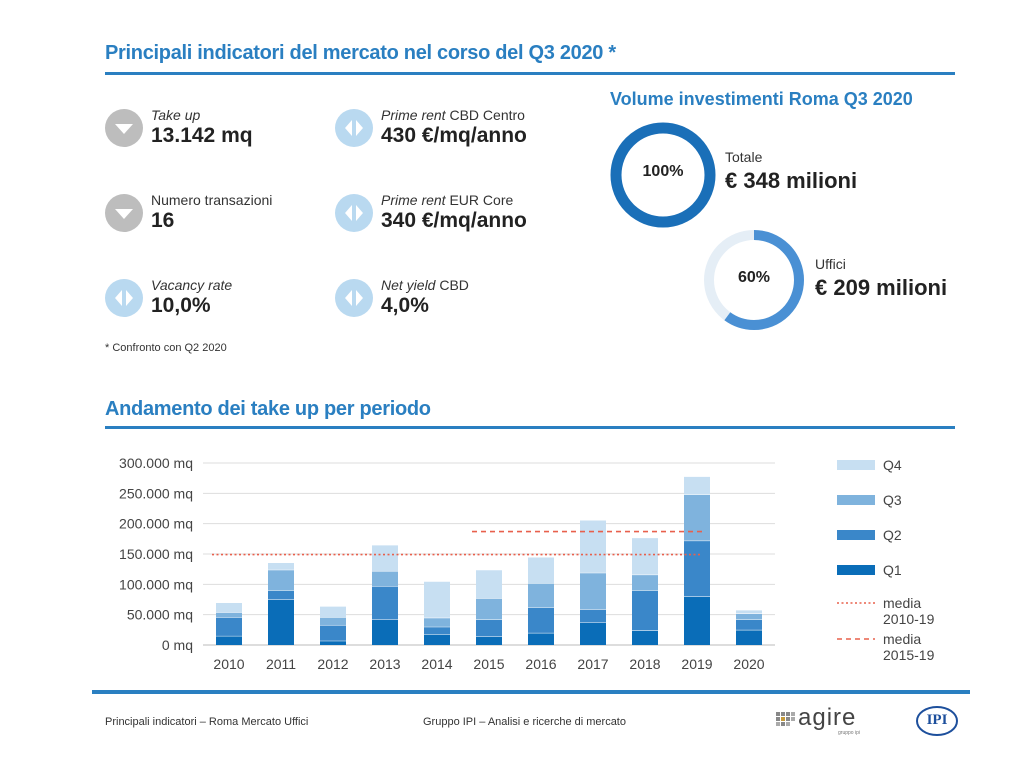  Describe the element at coordinates (437, 622) in the screenshot. I see `bar-q3-2014` at that location.